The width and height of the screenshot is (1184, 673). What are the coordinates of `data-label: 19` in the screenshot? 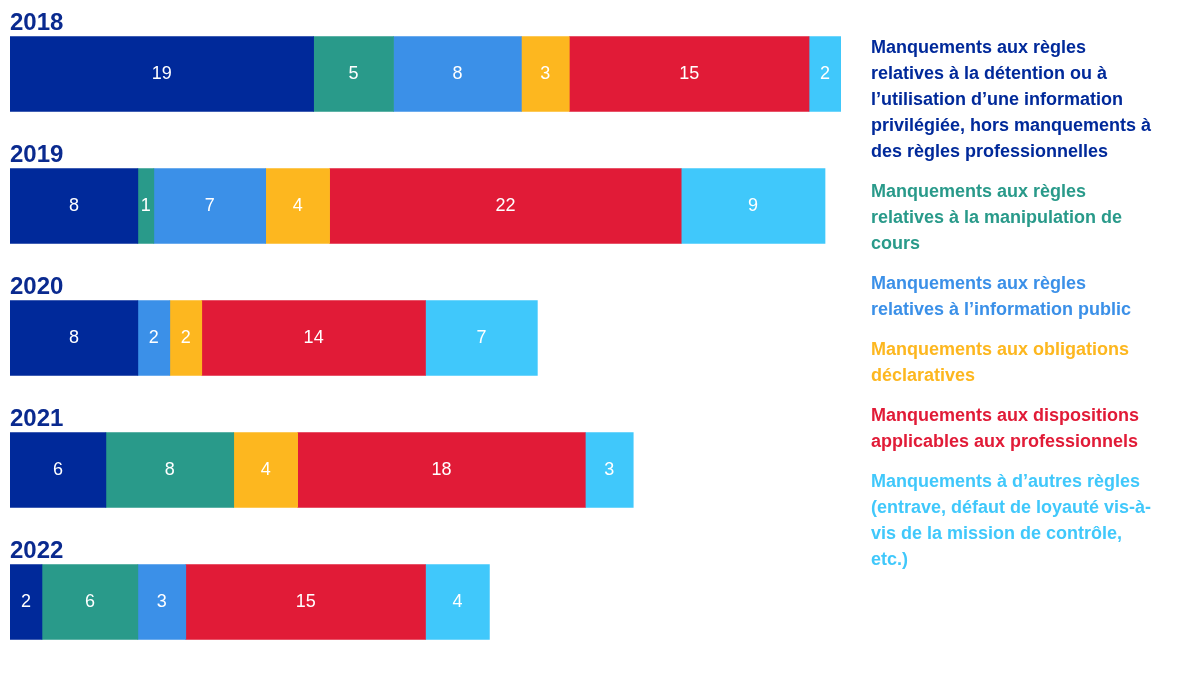 It's located at (161, 72).